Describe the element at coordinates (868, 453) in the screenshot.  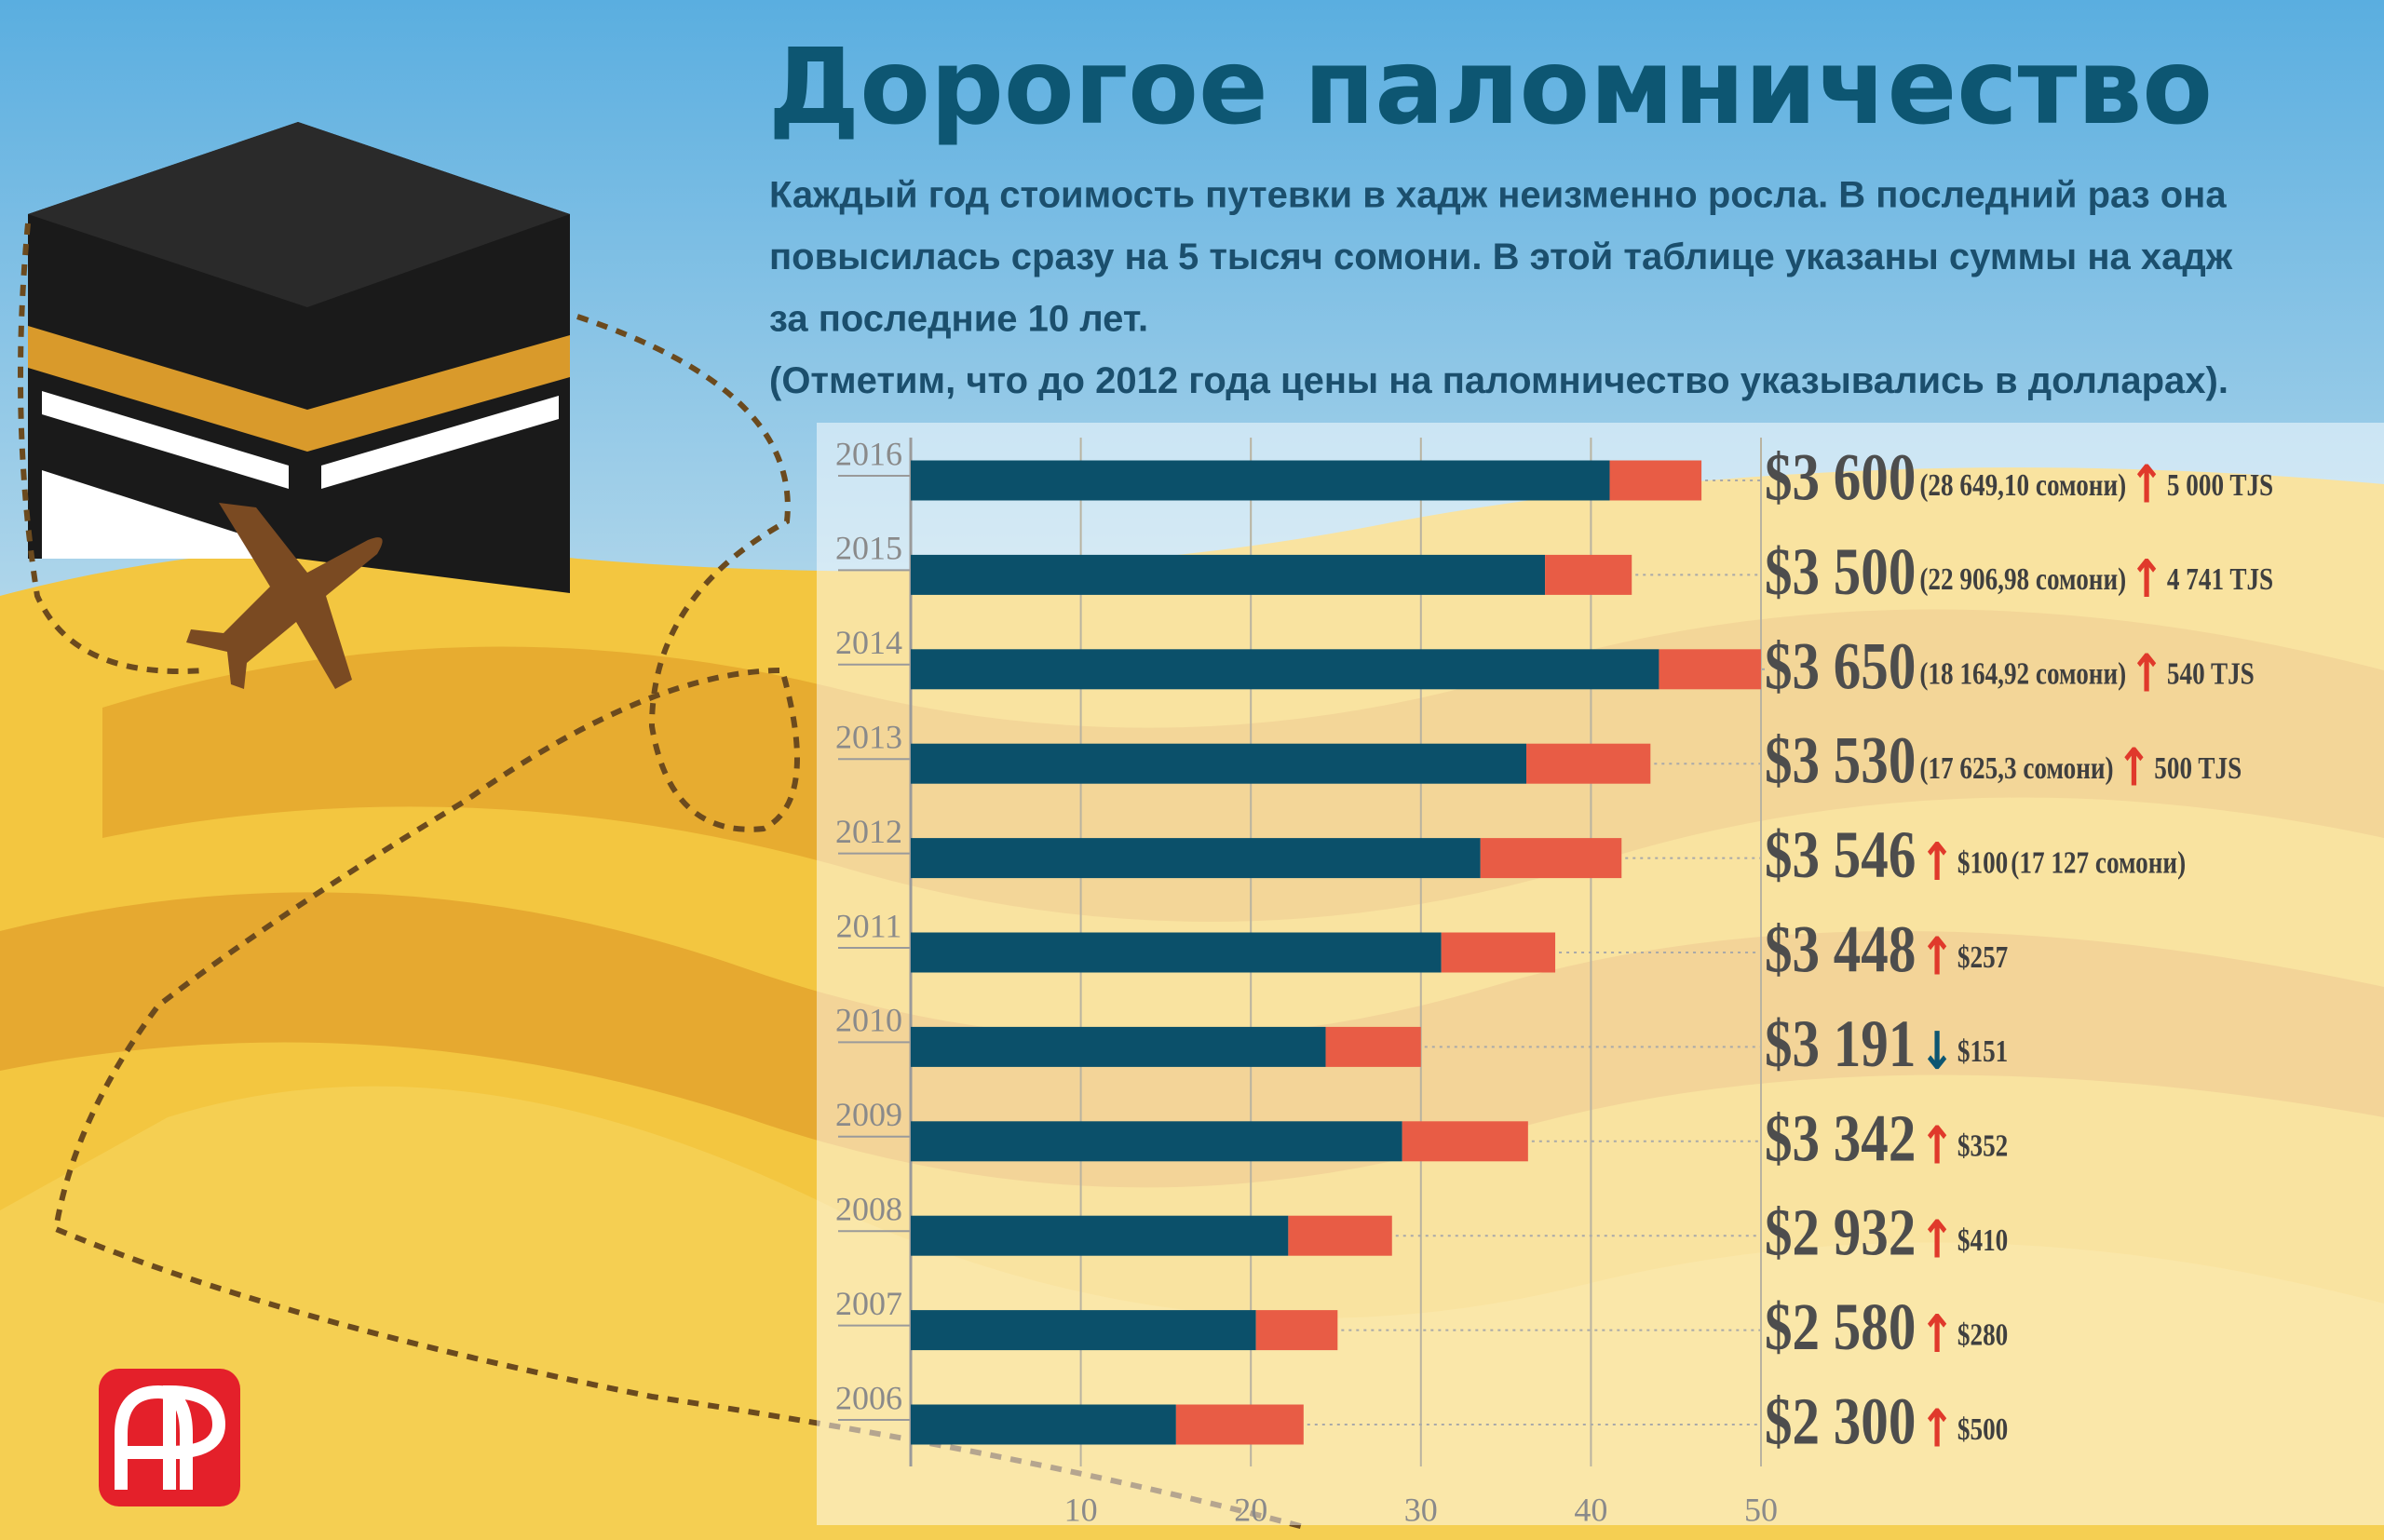
I see `y-tick-label: 2016` at that location.